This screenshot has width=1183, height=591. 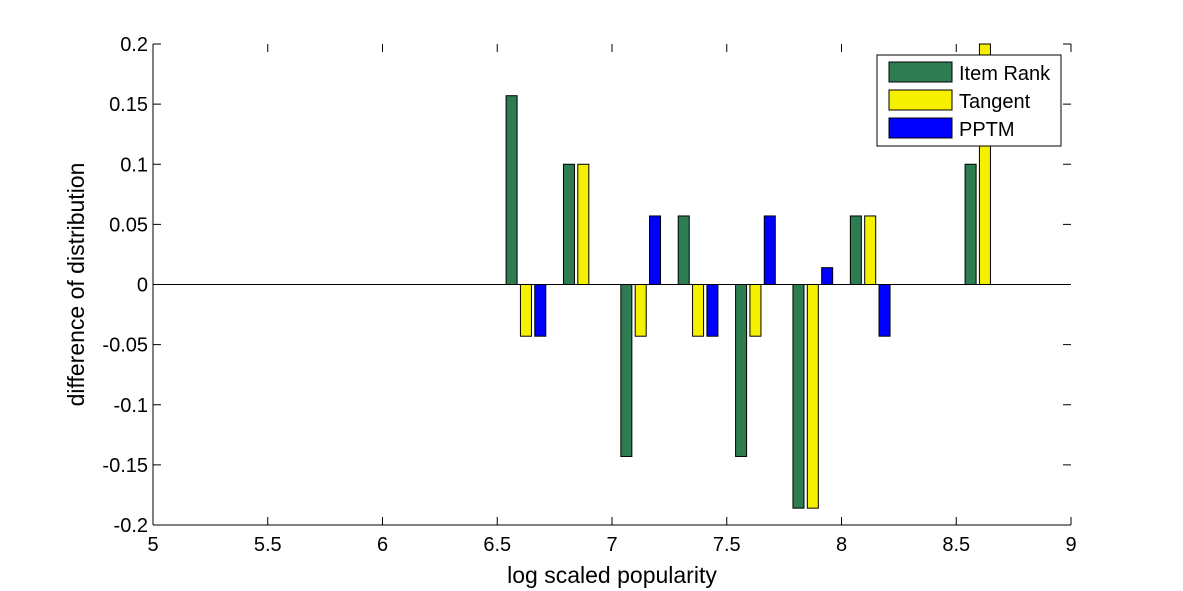 I want to click on y-tick-label: 0.15, so click(x=128, y=105).